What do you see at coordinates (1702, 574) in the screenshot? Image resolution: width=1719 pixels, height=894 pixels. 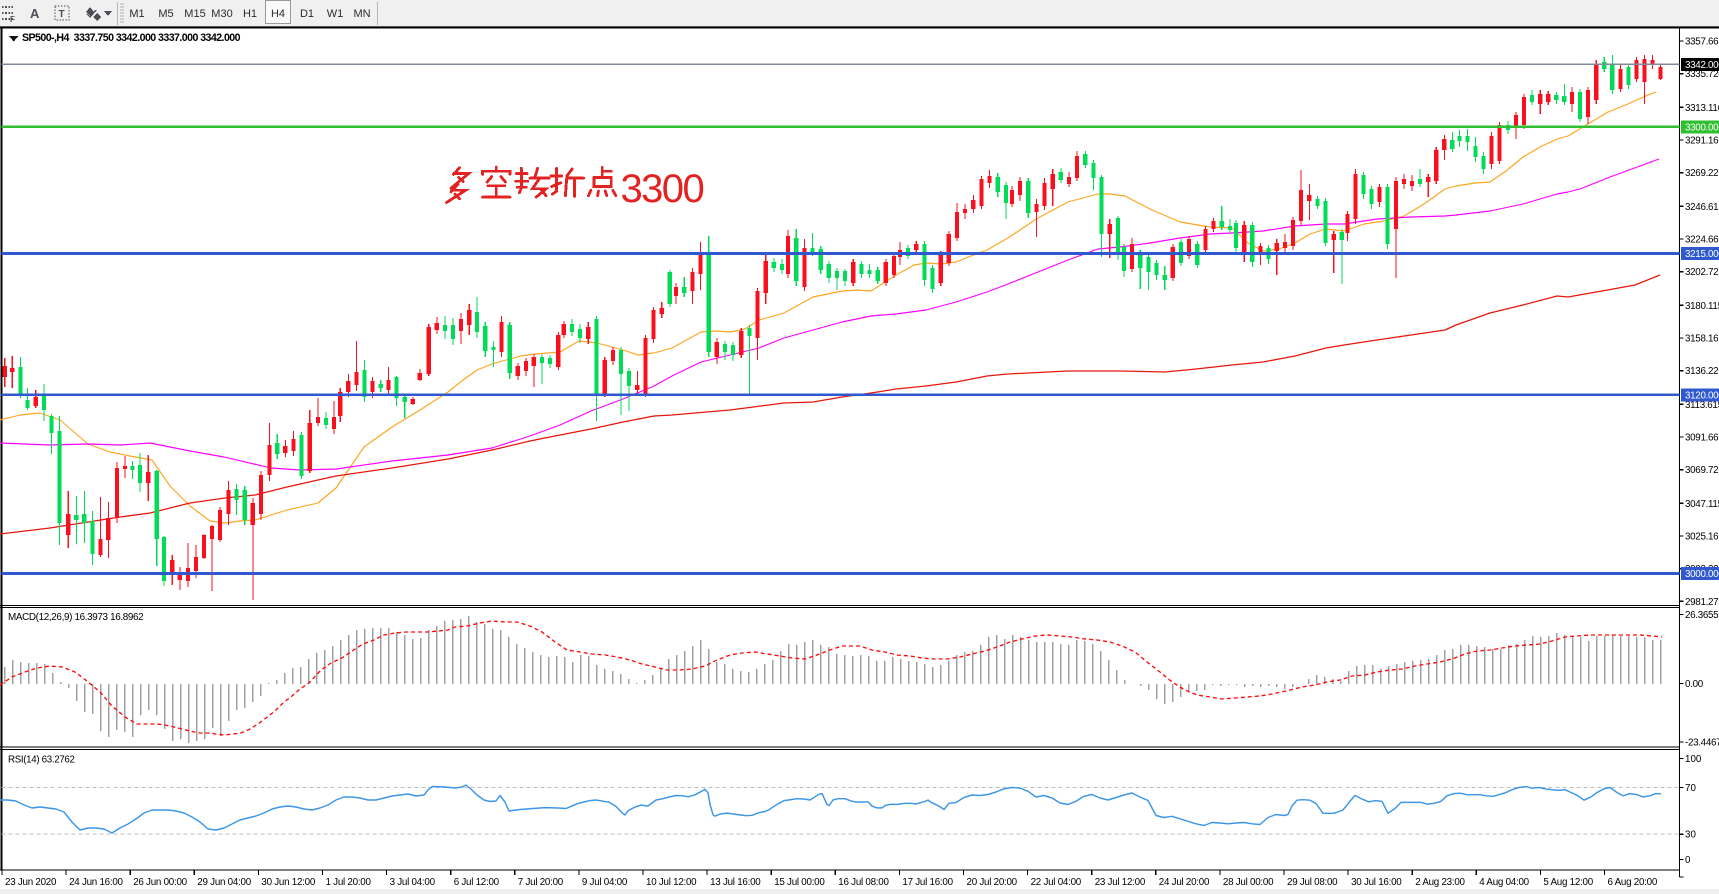 I see `svg-text: 3000.000` at bounding box center [1702, 574].